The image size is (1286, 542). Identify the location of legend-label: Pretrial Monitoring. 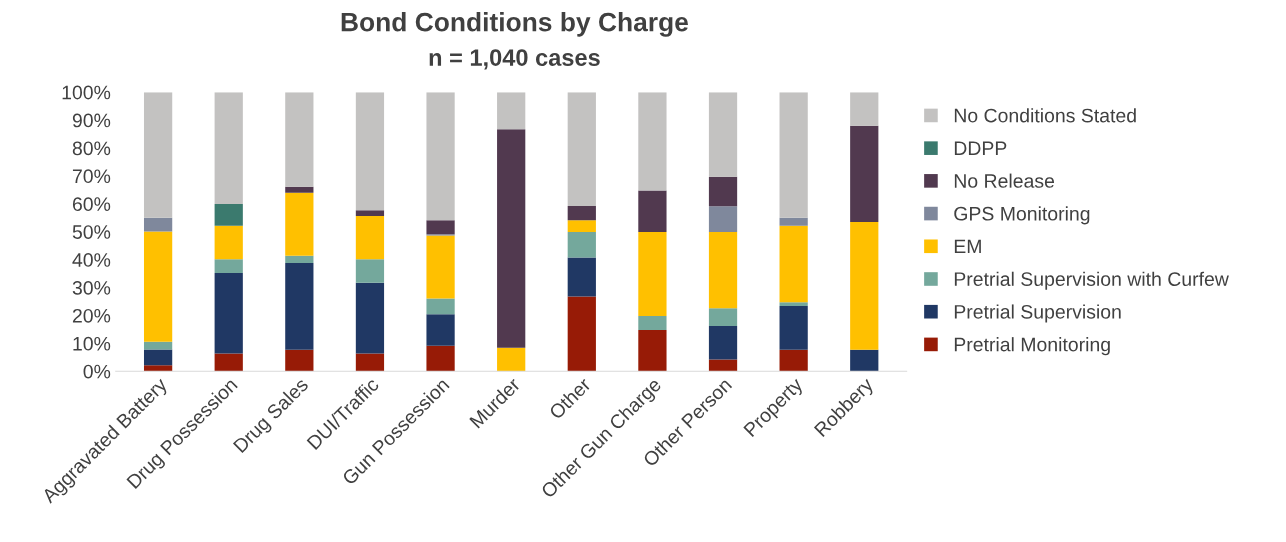
(1032, 346).